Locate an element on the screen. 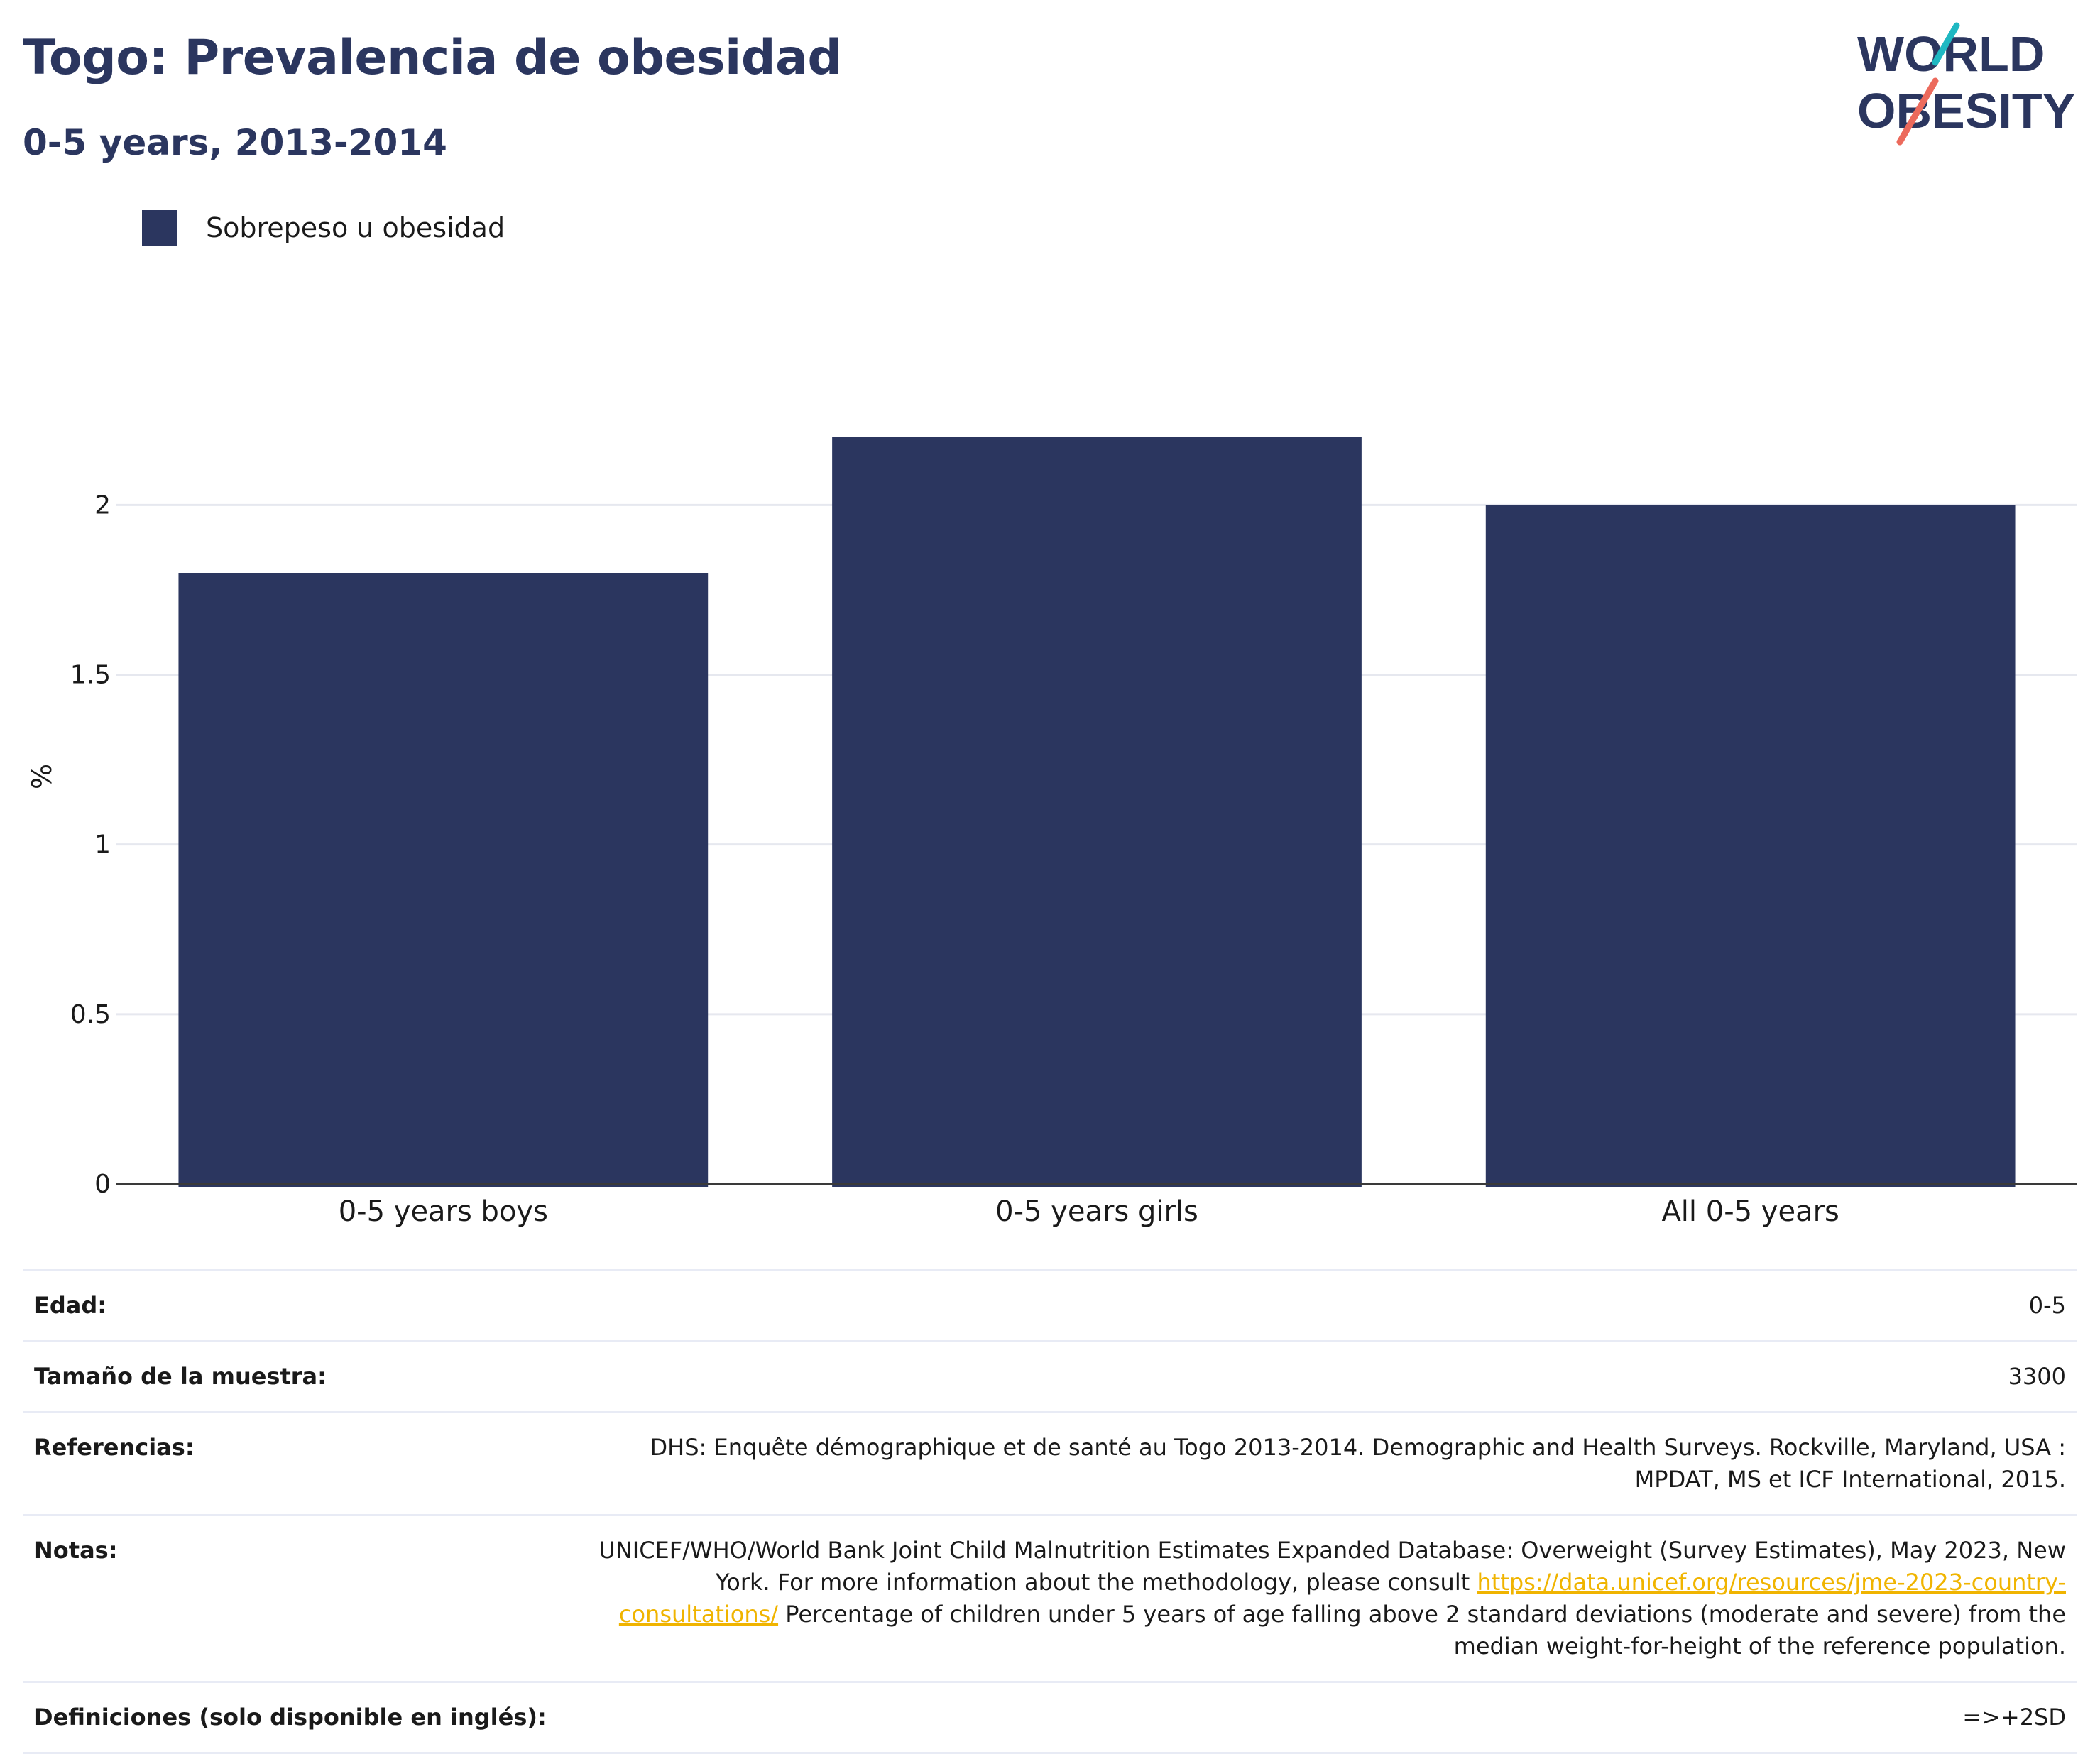 The height and width of the screenshot is (1754, 2100). legend-label: Sobrepeso u obesidad is located at coordinates (355, 227).